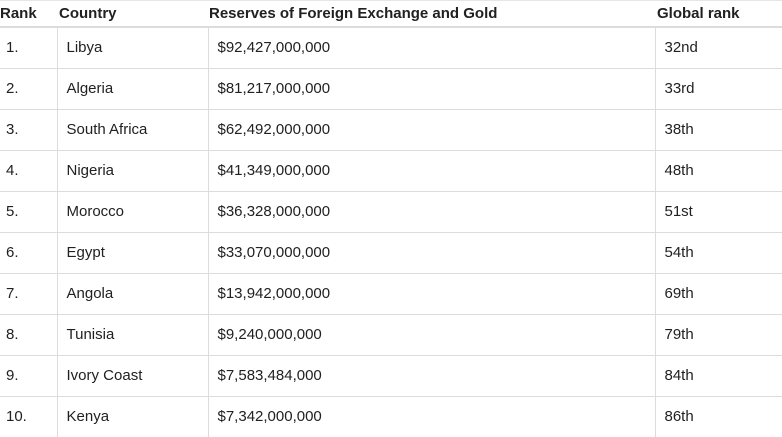 This screenshot has height=437, width=782. I want to click on cell-rank: 8., so click(28, 335).